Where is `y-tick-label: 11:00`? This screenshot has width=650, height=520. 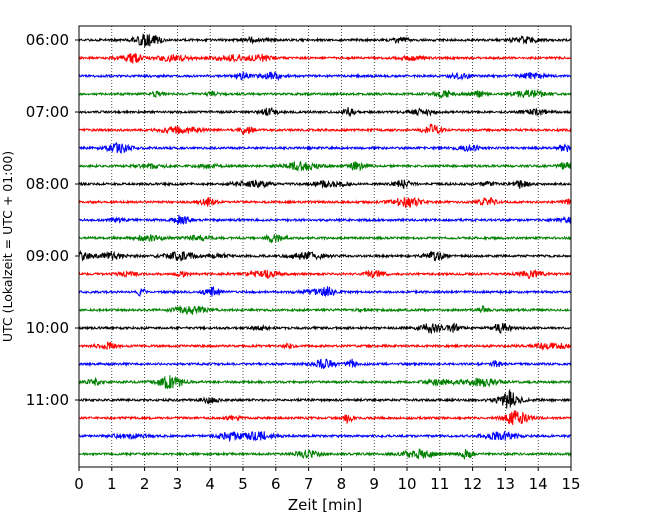 y-tick-label: 11:00 is located at coordinates (47, 400).